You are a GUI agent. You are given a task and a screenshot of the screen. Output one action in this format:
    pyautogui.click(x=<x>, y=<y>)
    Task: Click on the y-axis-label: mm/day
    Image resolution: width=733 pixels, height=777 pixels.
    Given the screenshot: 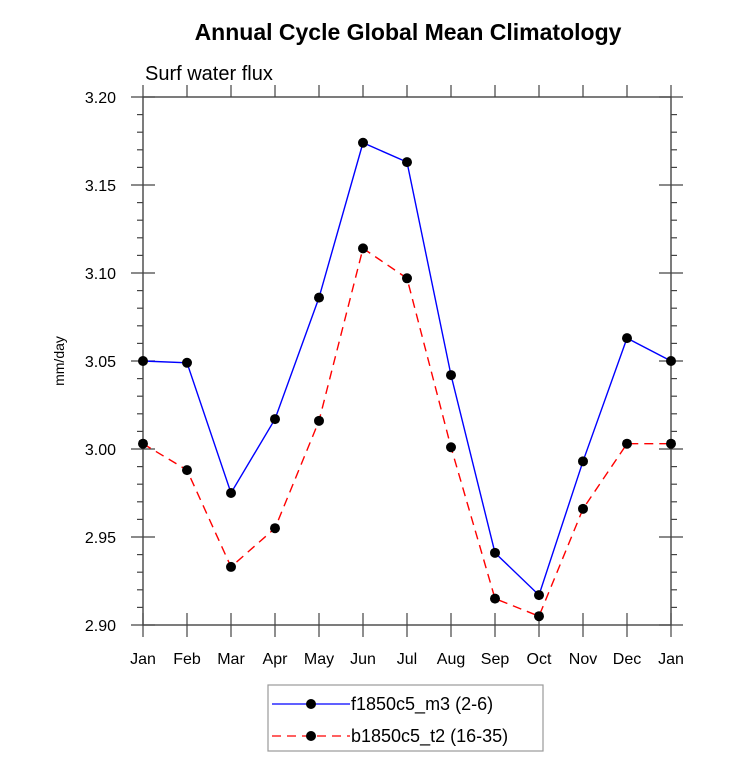 What is the action you would take?
    pyautogui.click(x=59, y=361)
    